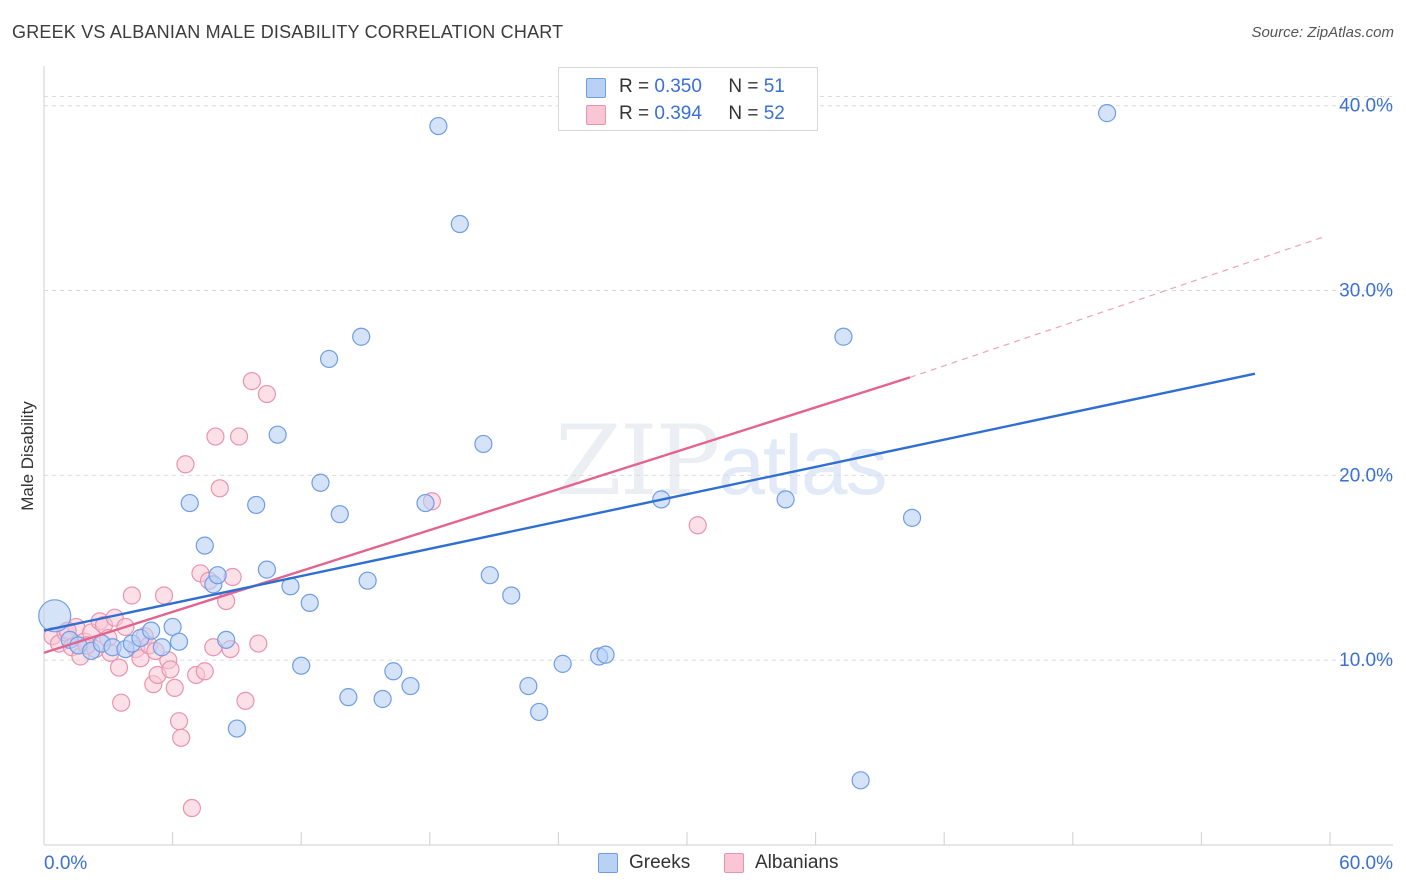  I want to click on watermark: ZIPatlas, so click(721, 461).